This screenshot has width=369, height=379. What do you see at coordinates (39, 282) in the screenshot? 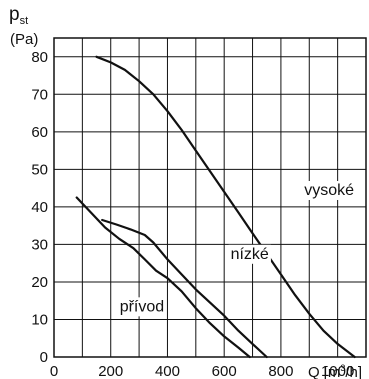
I see `y-tick-label: 20` at bounding box center [39, 282].